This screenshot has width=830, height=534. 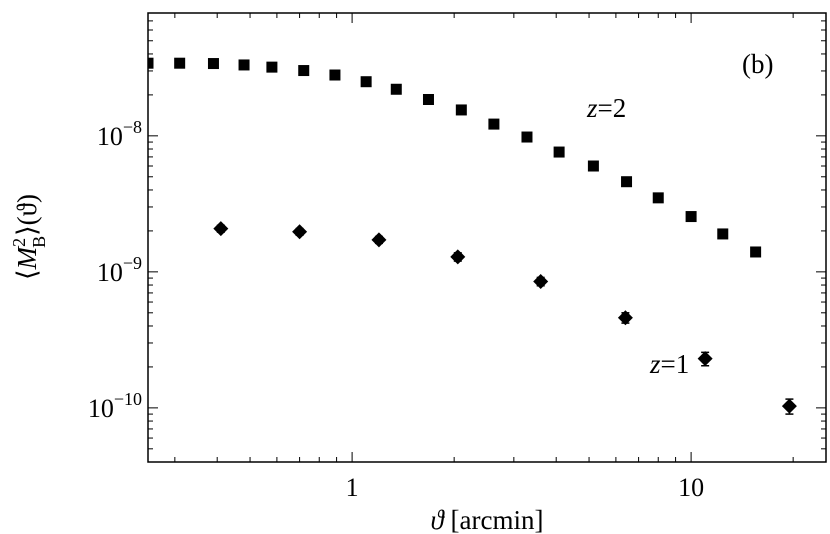 What do you see at coordinates (487, 519) in the screenshot?
I see `x-axis-label: ϑ [arcmin]` at bounding box center [487, 519].